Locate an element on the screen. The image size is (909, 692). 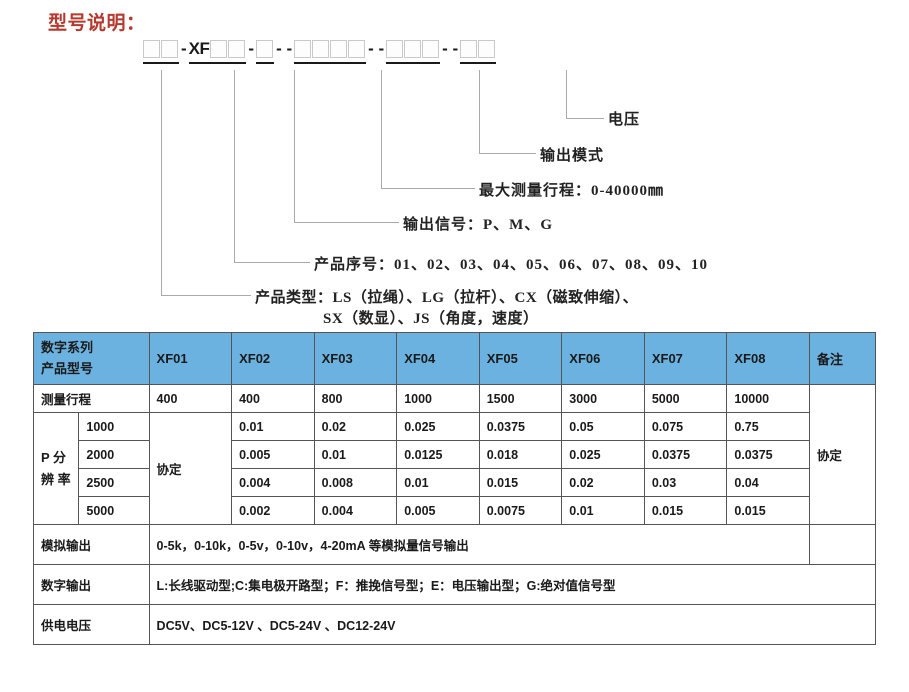
leader-line-voltage-horizontal is located at coordinates (585, 118).